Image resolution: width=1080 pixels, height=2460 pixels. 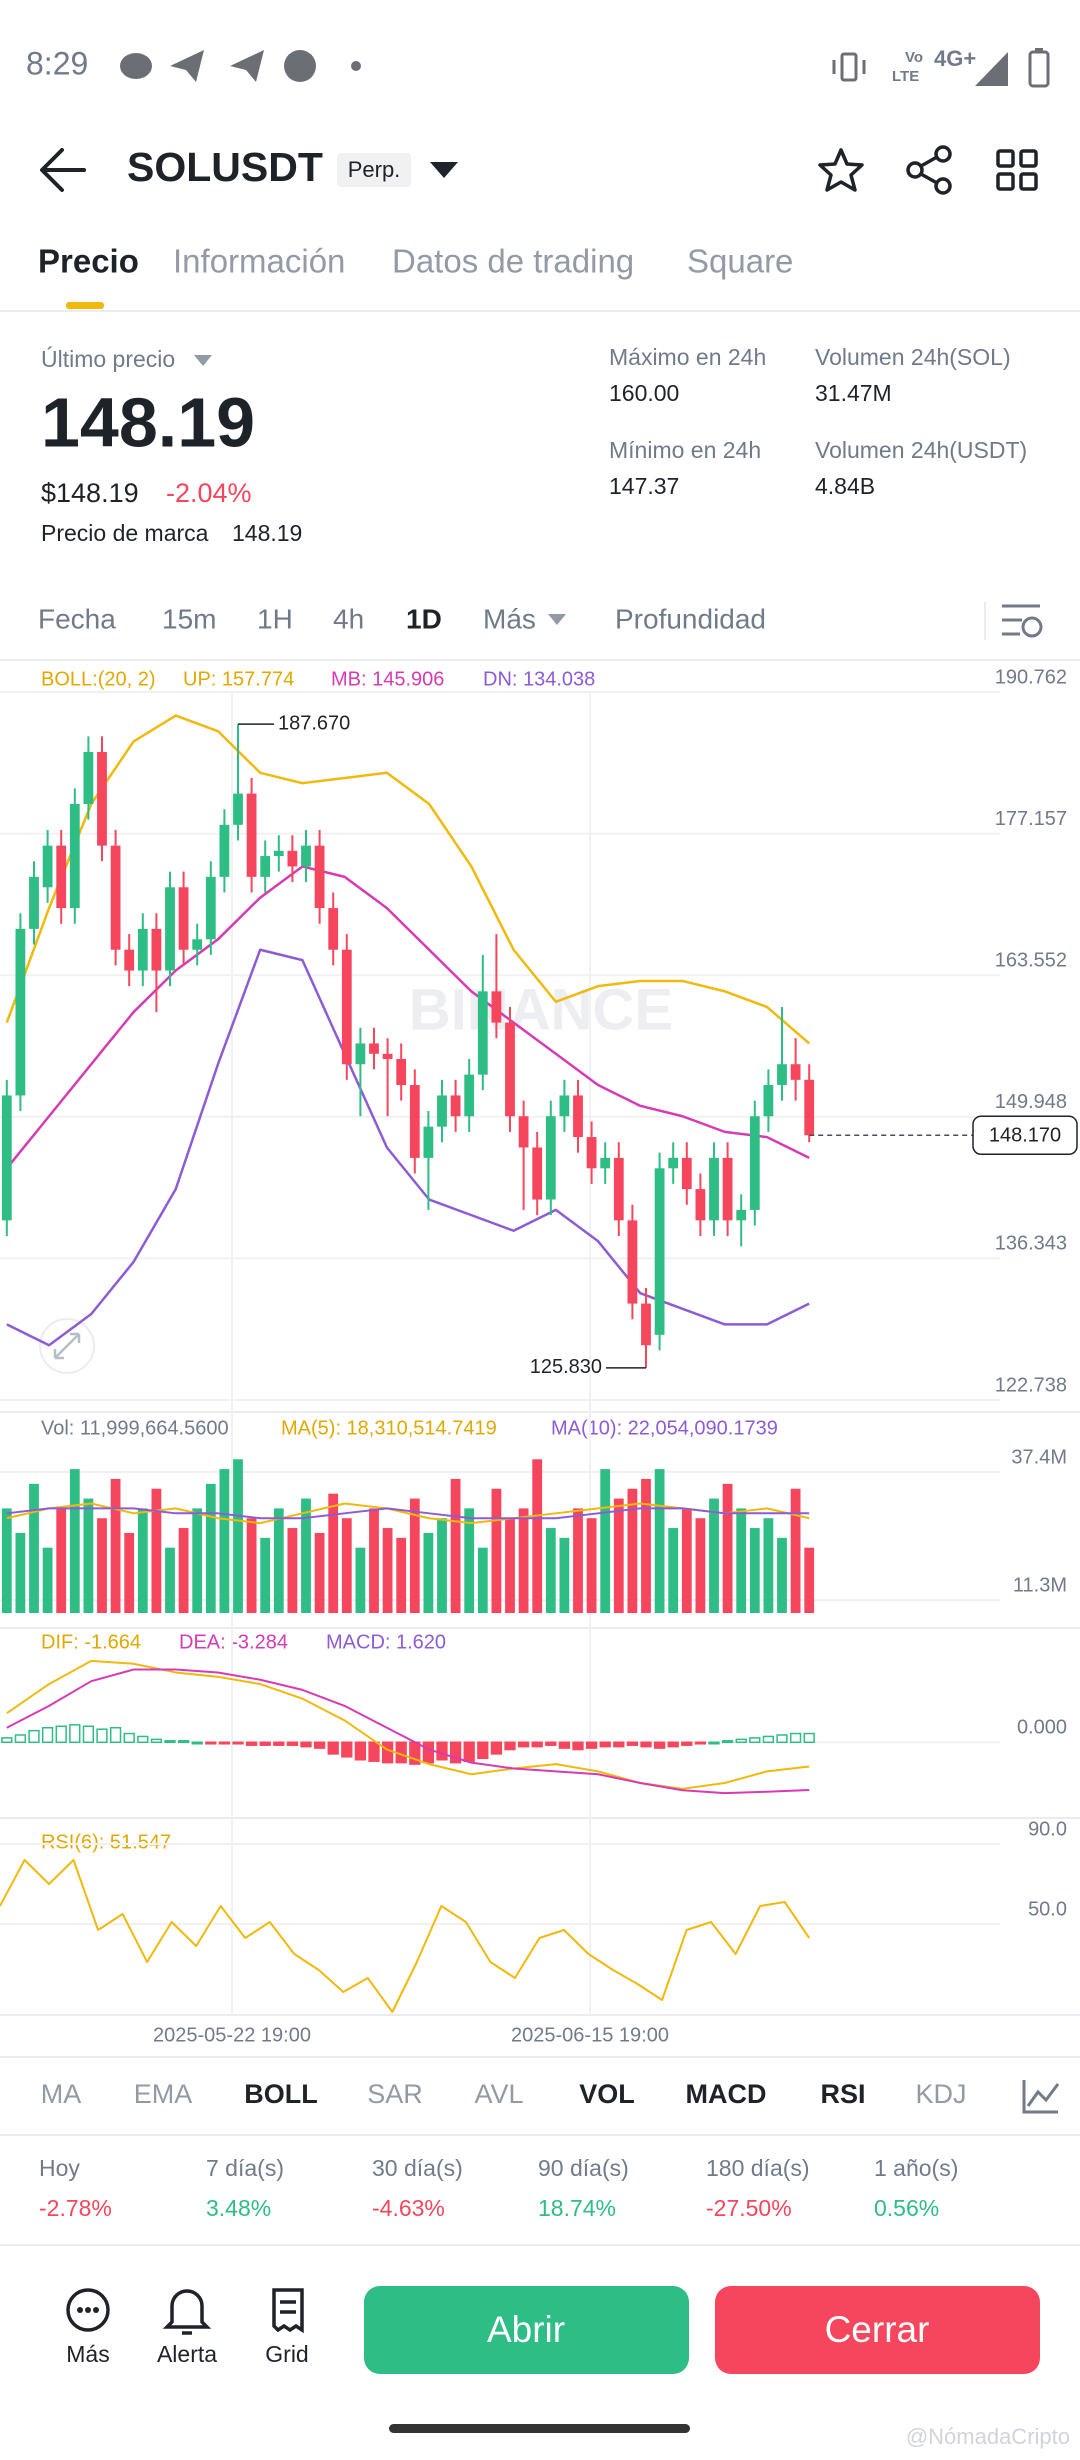 I want to click on bottom-item-label: Más, so click(x=87, y=2354).